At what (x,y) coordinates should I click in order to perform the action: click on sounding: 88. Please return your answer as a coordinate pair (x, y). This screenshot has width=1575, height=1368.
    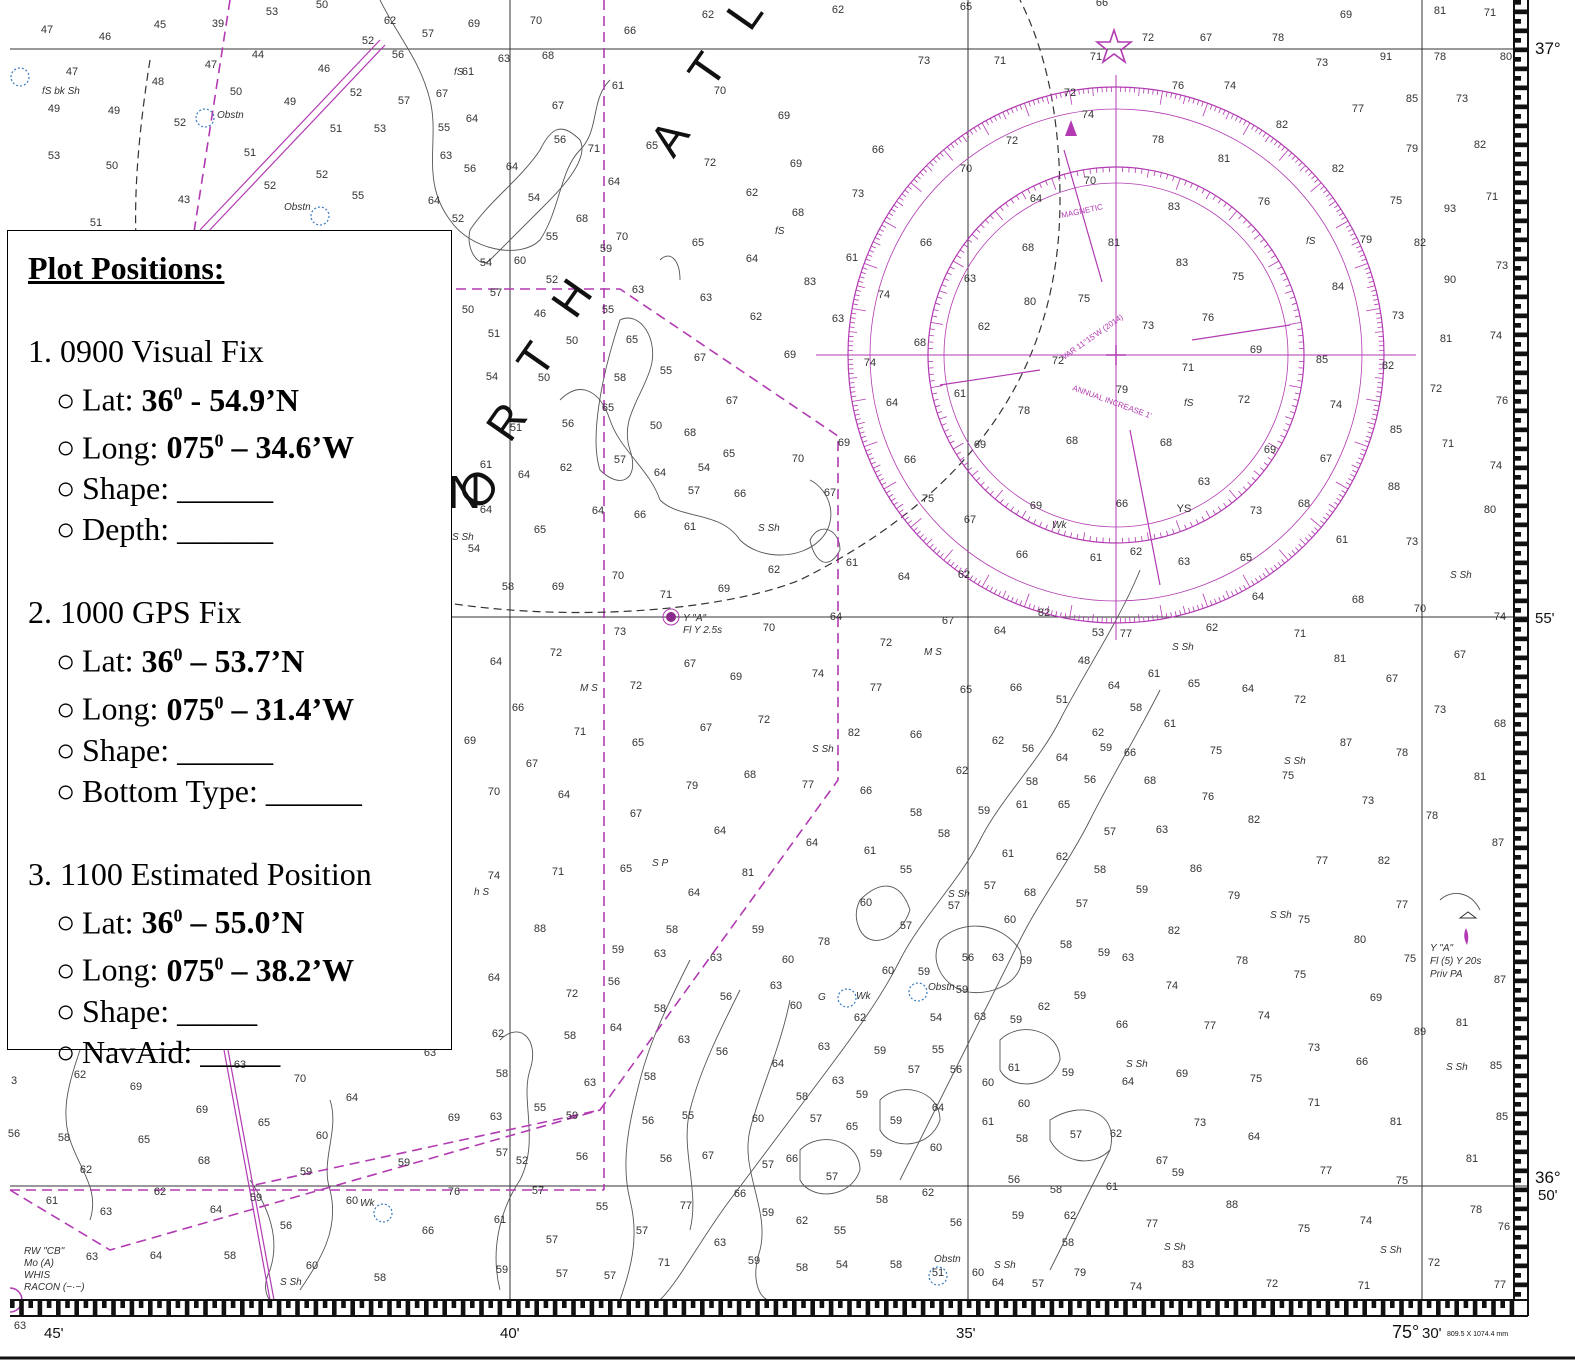
    Looking at the image, I should click on (1394, 487).